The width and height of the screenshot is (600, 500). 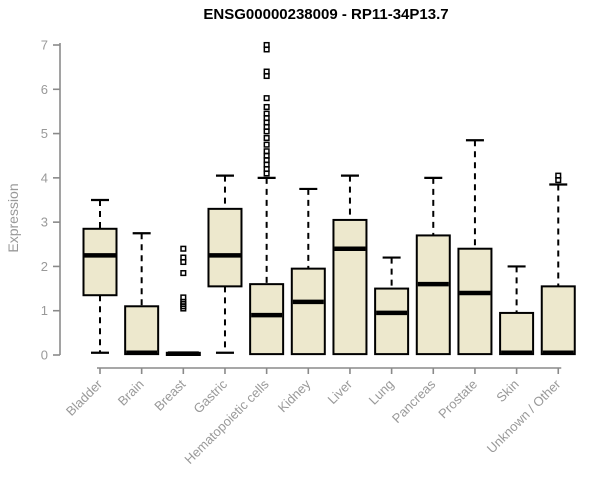 What do you see at coordinates (44, 266) in the screenshot?
I see `y-tick-label: 2` at bounding box center [44, 266].